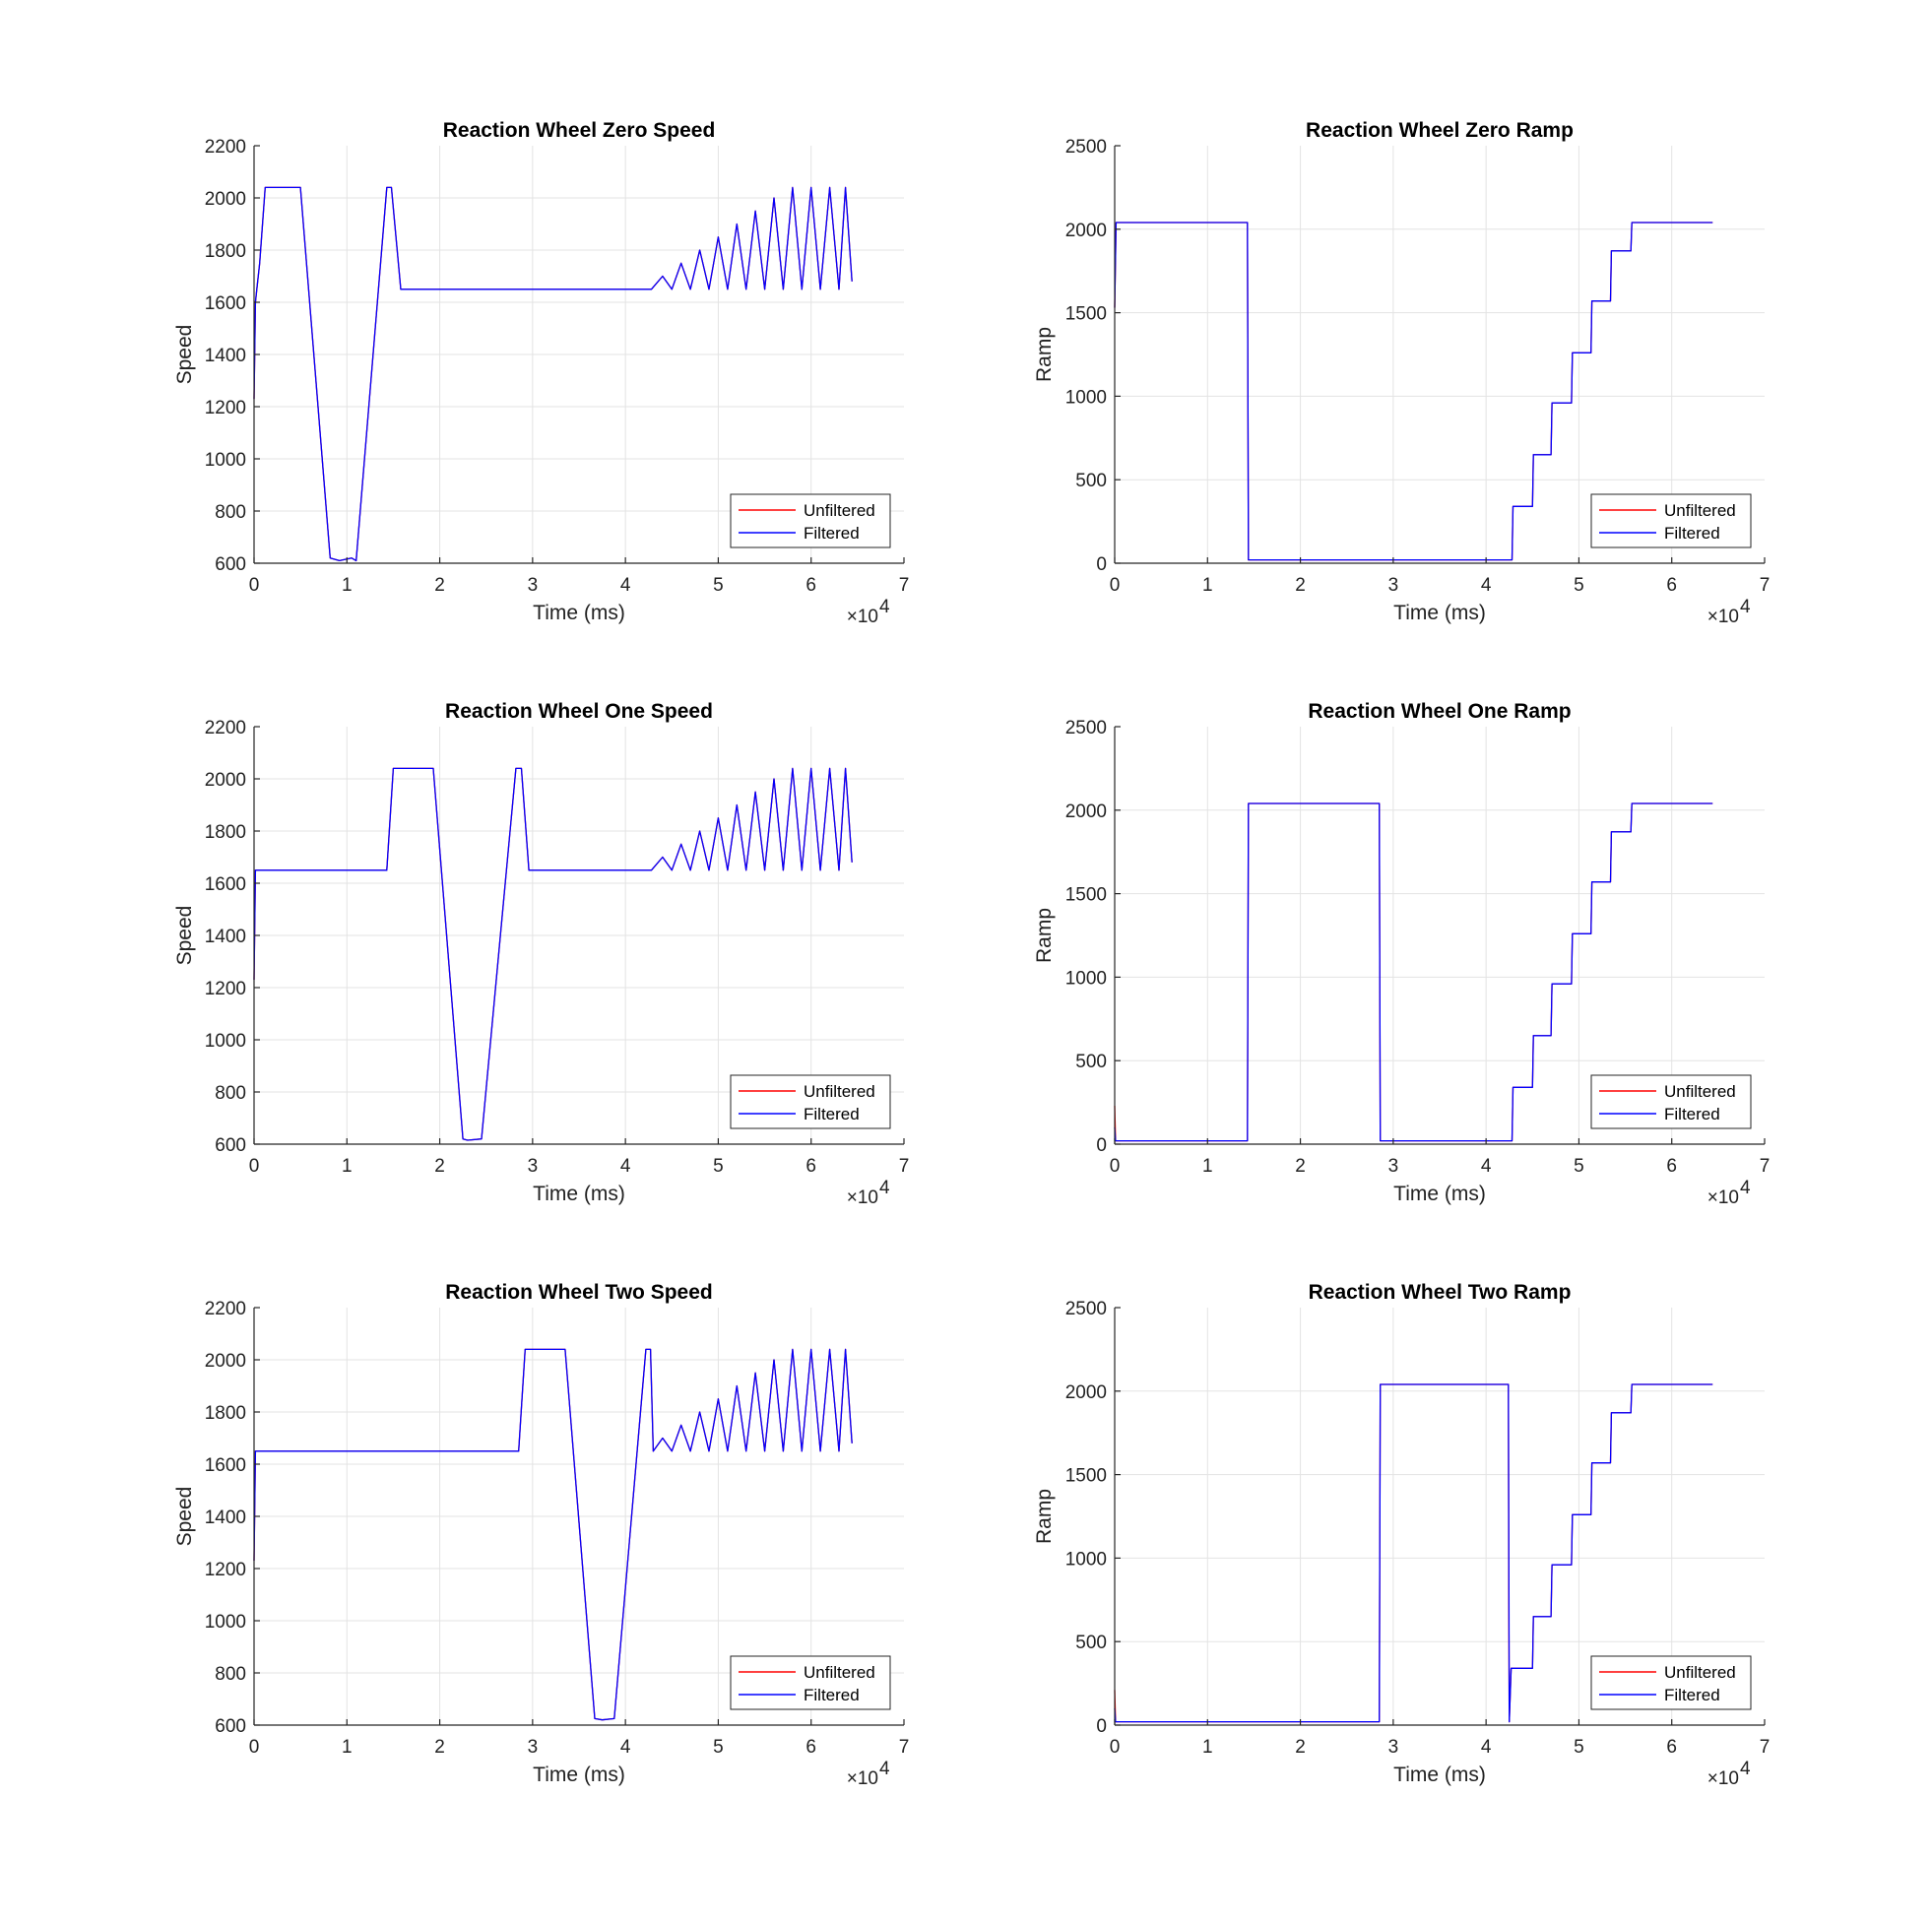  Describe the element at coordinates (1439, 711) in the screenshot. I see `chart-title: Reaction Wheel One Ramp` at that location.